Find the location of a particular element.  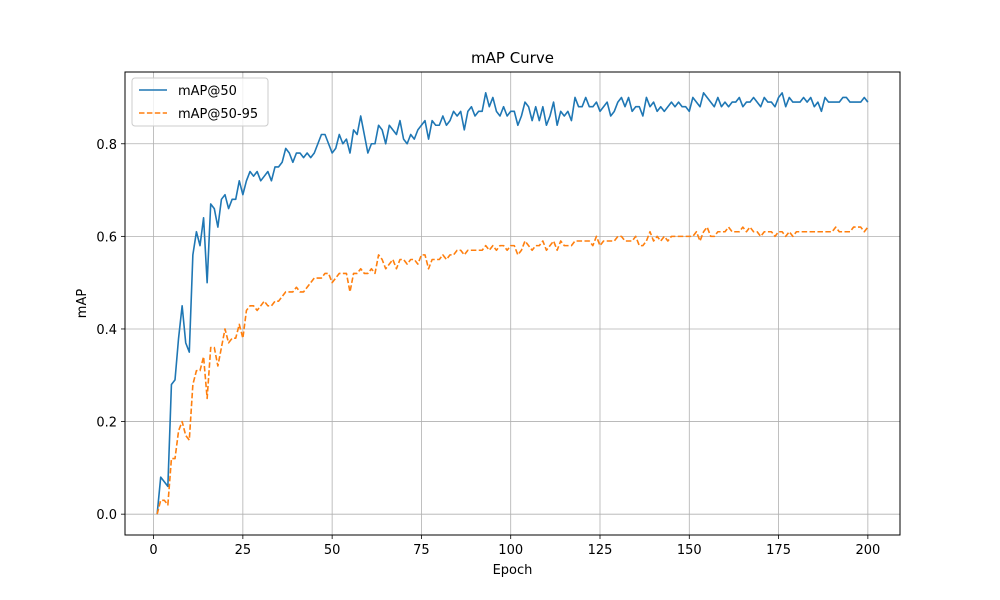

x-tick-label: 25 is located at coordinates (243, 550).